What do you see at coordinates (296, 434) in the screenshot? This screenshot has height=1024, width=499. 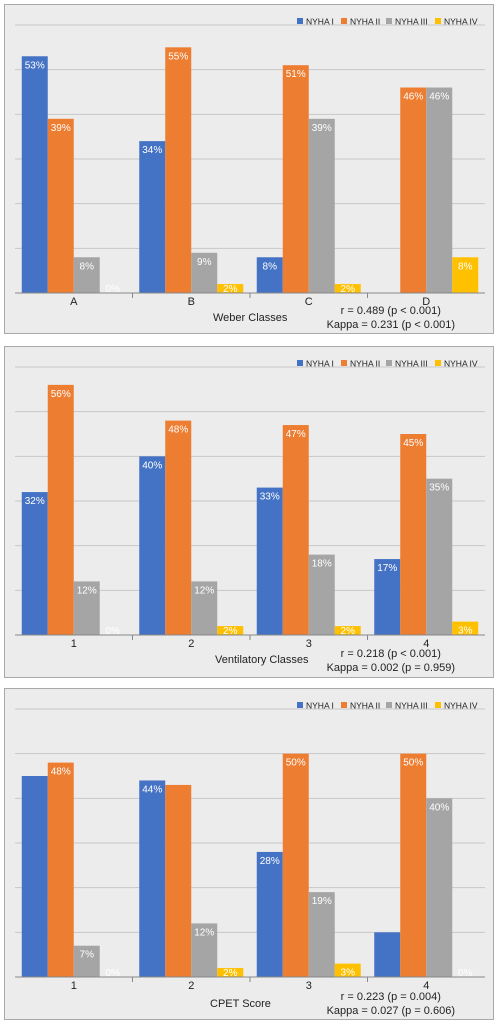 I see `data-label: 47%` at bounding box center [296, 434].